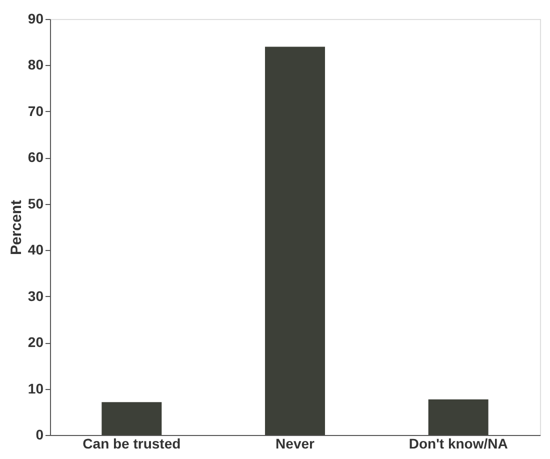 The height and width of the screenshot is (459, 550). What do you see at coordinates (36, 110) in the screenshot?
I see `y-tick-label: 70` at bounding box center [36, 110].